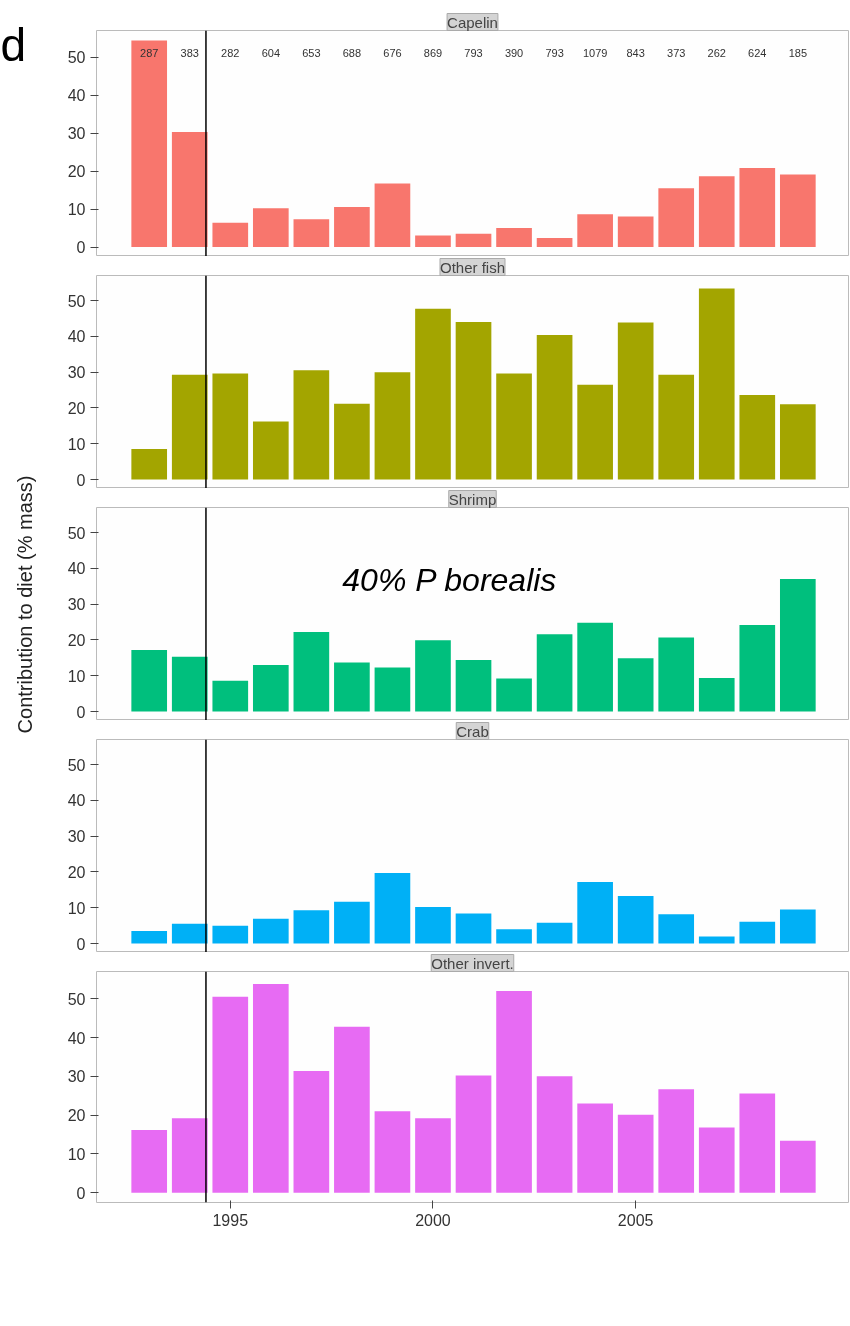  I want to click on chart-title: Shrimp, so click(472, 499).